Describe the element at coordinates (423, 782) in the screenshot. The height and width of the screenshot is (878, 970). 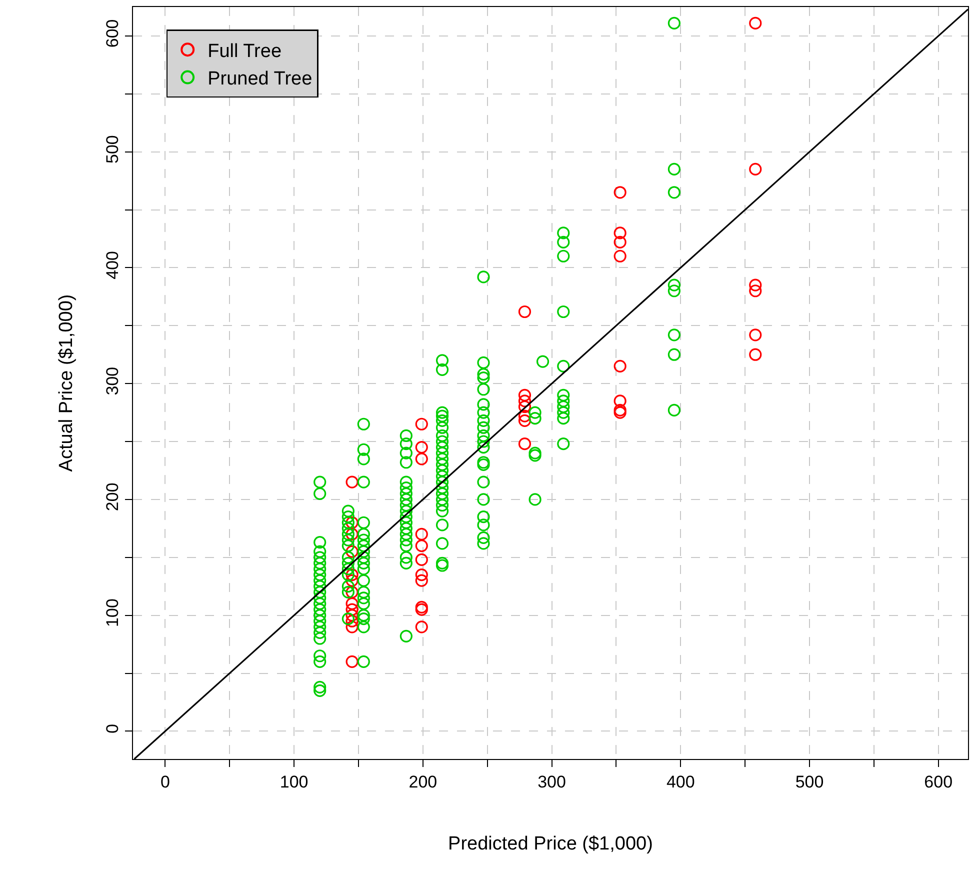
I see `x-tick-label: 200` at that location.